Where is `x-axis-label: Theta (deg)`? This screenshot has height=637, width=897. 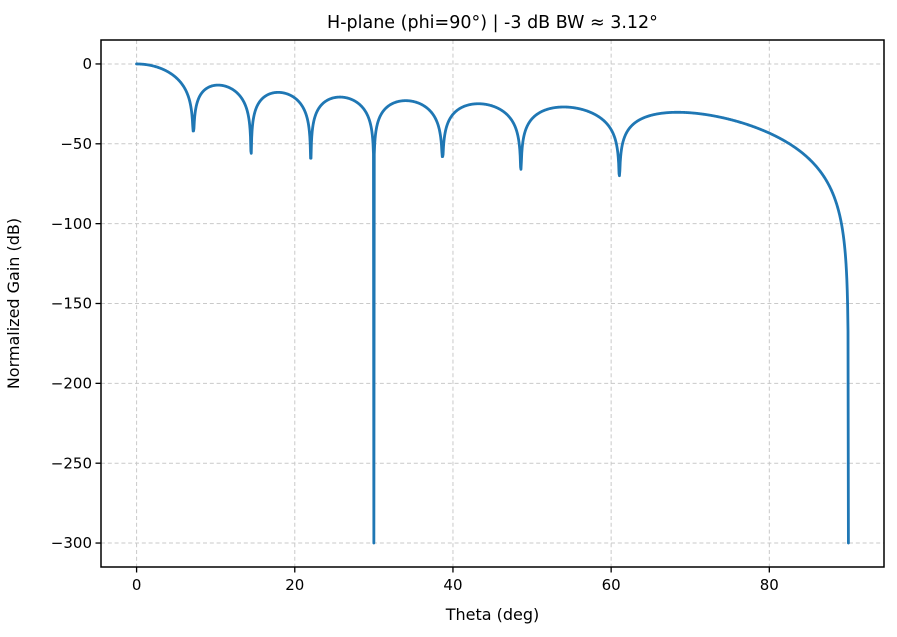 x-axis-label: Theta (deg) is located at coordinates (492, 614).